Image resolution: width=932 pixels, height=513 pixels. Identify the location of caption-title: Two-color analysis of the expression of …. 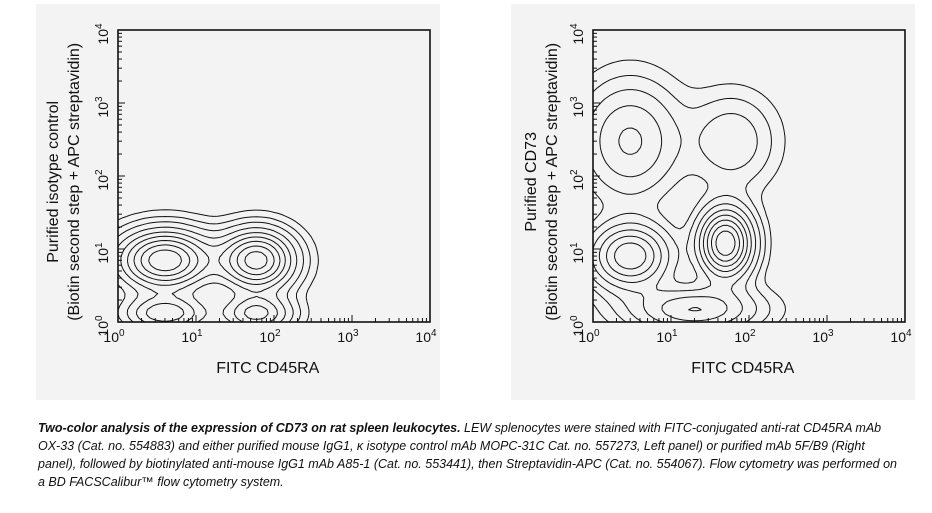
(249, 428).